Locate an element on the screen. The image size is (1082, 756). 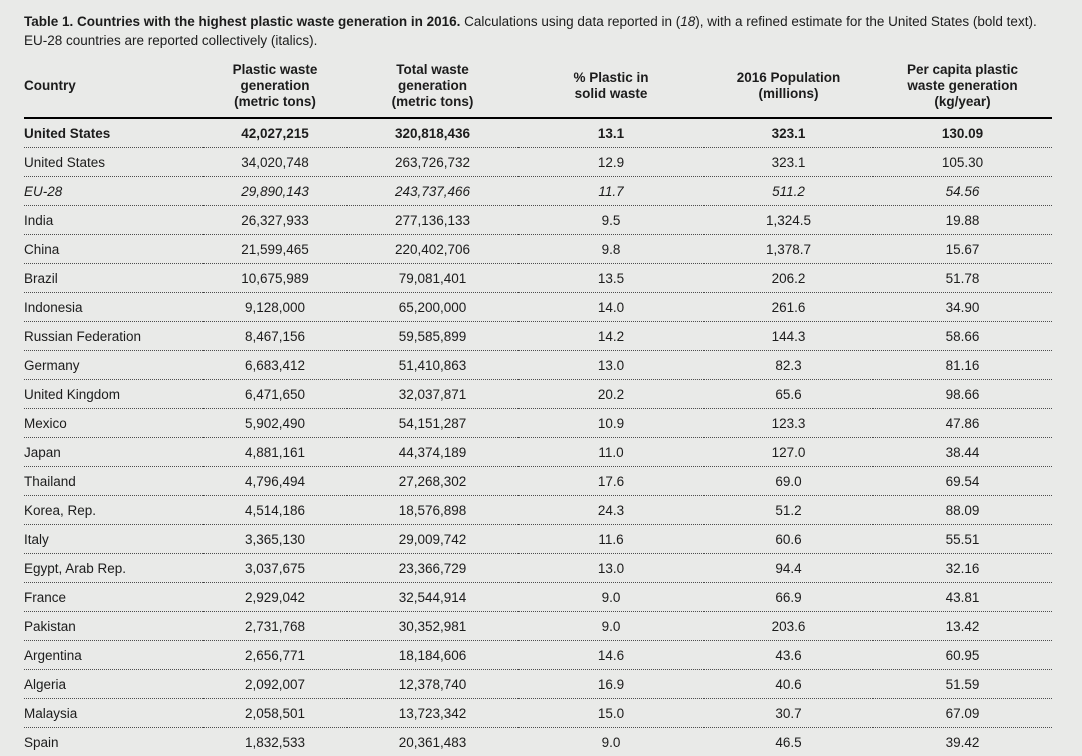
cell-country: EU-28 is located at coordinates (113, 191).